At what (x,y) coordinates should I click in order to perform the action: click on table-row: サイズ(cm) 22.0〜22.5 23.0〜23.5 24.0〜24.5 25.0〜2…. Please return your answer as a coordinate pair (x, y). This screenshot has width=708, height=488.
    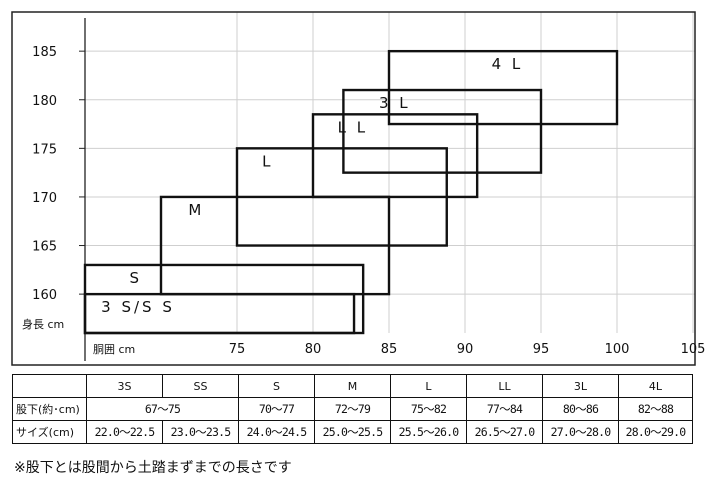
    Looking at the image, I should click on (352, 432).